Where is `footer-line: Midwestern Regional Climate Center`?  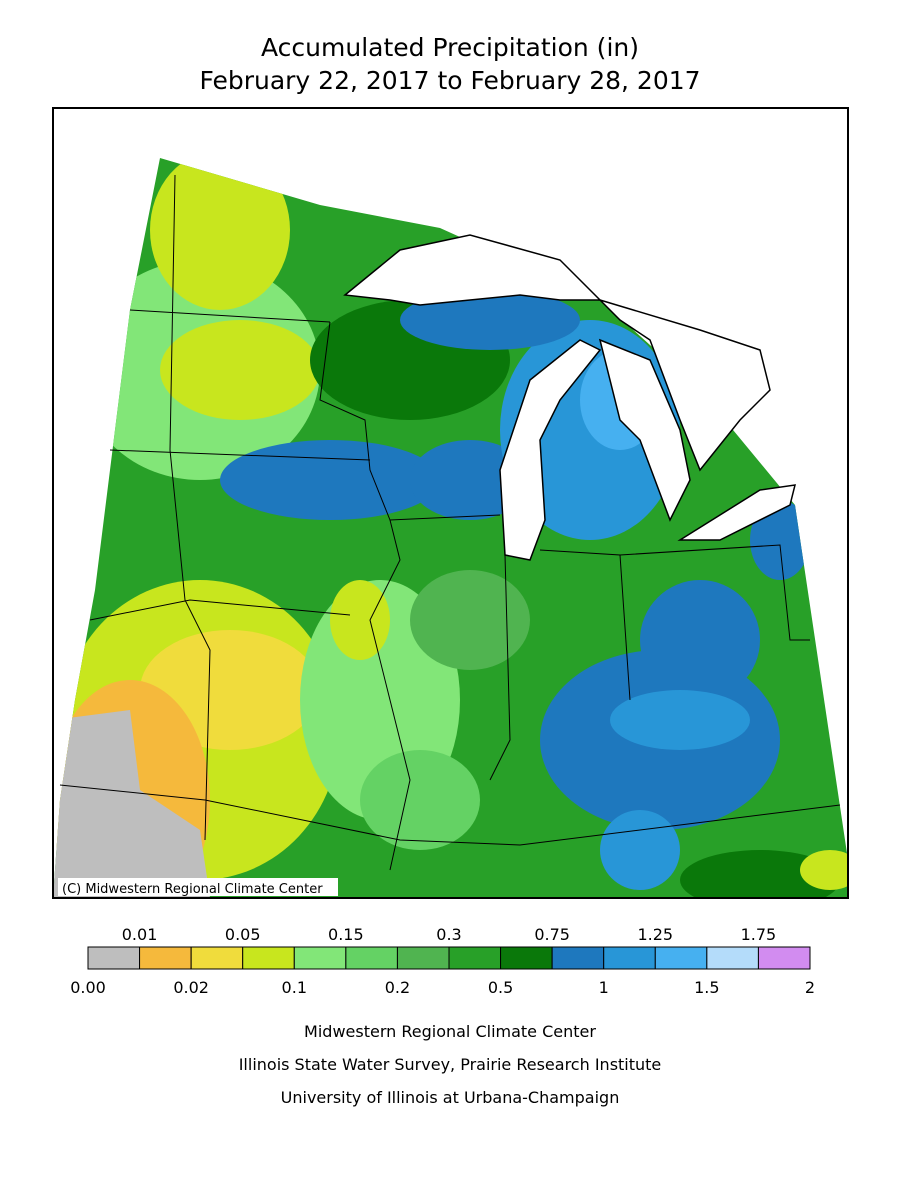
footer-line: Midwestern Regional Climate Center is located at coordinates (450, 1031).